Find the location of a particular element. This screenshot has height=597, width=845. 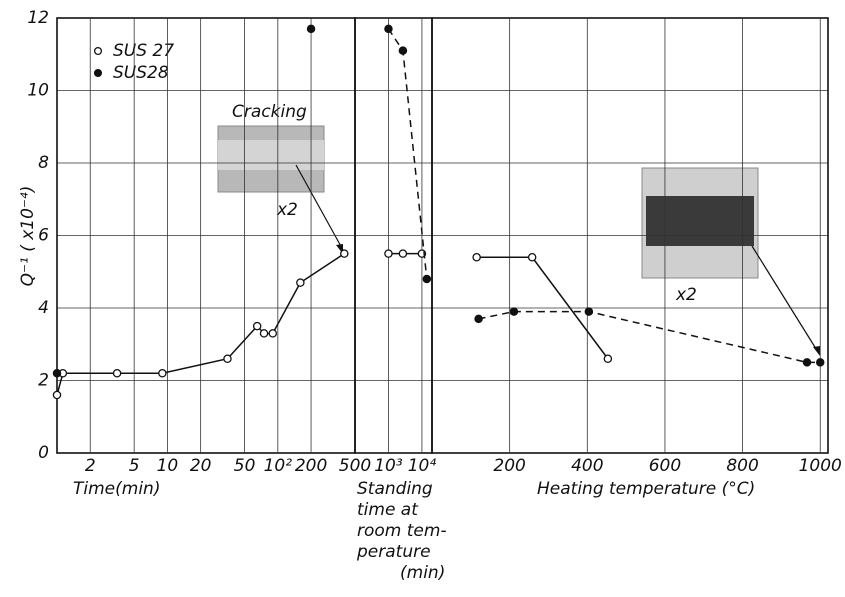

annotation: Cracking is located at coordinates (269, 112).